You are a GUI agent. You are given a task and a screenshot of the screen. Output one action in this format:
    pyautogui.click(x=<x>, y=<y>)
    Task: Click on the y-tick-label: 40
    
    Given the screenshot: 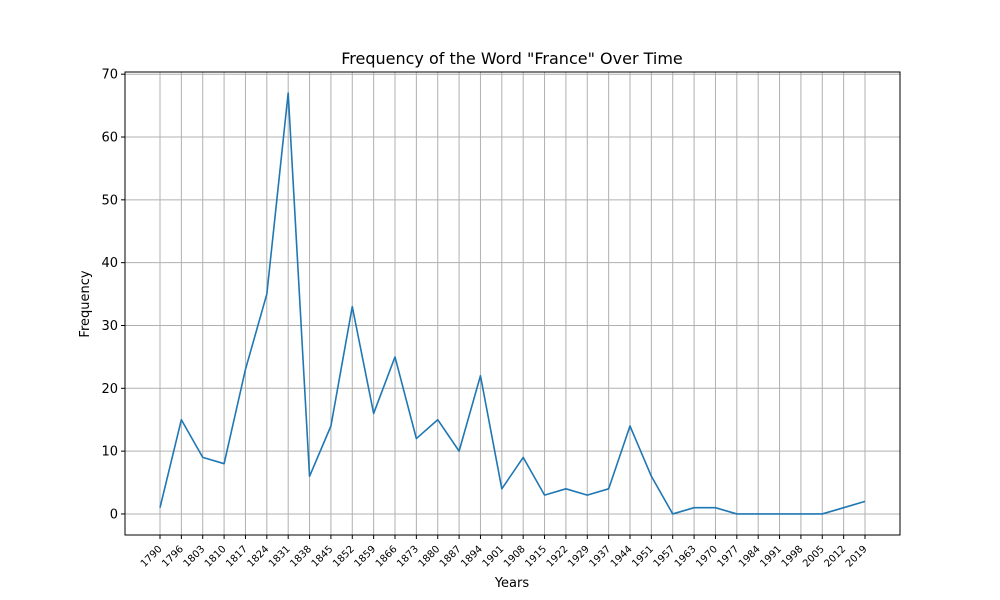 What is the action you would take?
    pyautogui.click(x=109, y=263)
    